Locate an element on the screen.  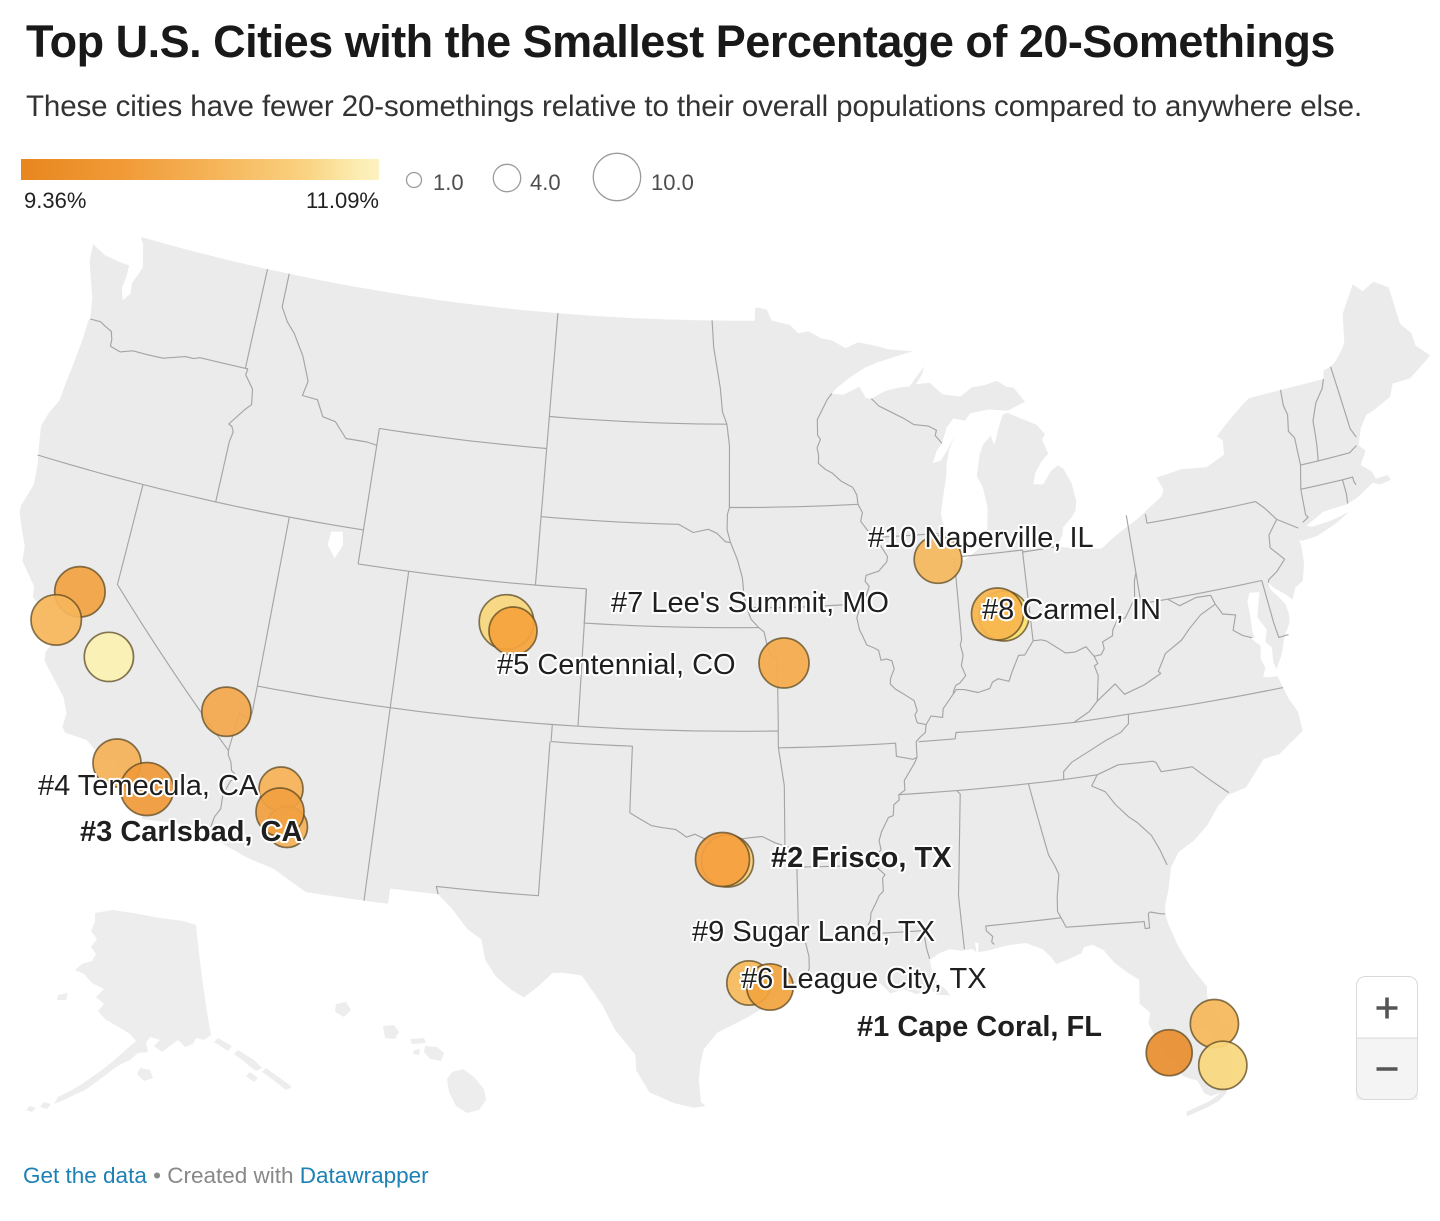
svg-text: #9 Sugar Land, TX is located at coordinates (813, 932).